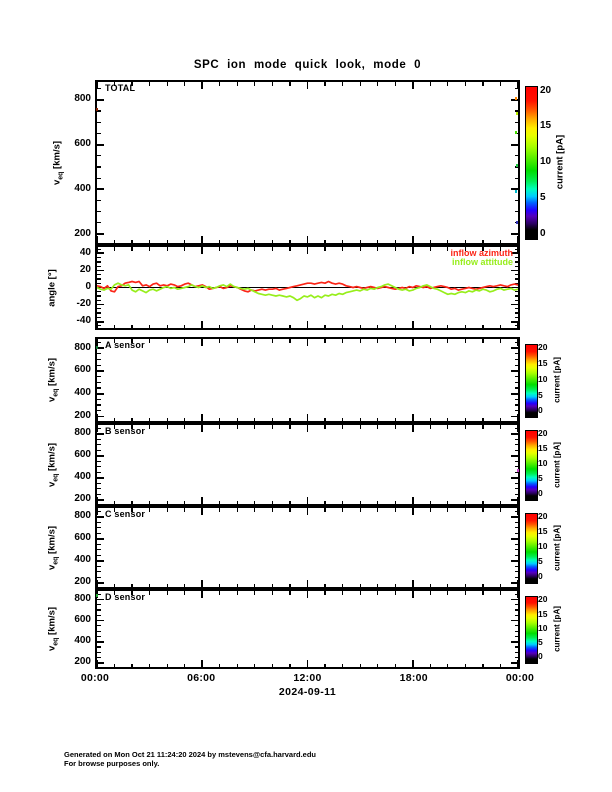 This screenshot has width=612, height=792. I want to click on v-symbol: v, so click(52, 399).